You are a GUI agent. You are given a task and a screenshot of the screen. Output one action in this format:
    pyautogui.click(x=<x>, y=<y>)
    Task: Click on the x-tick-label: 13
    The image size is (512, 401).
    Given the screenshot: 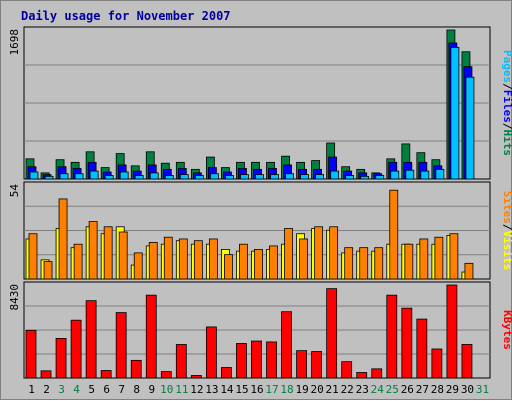 What is the action you would take?
    pyautogui.click(x=211, y=389)
    